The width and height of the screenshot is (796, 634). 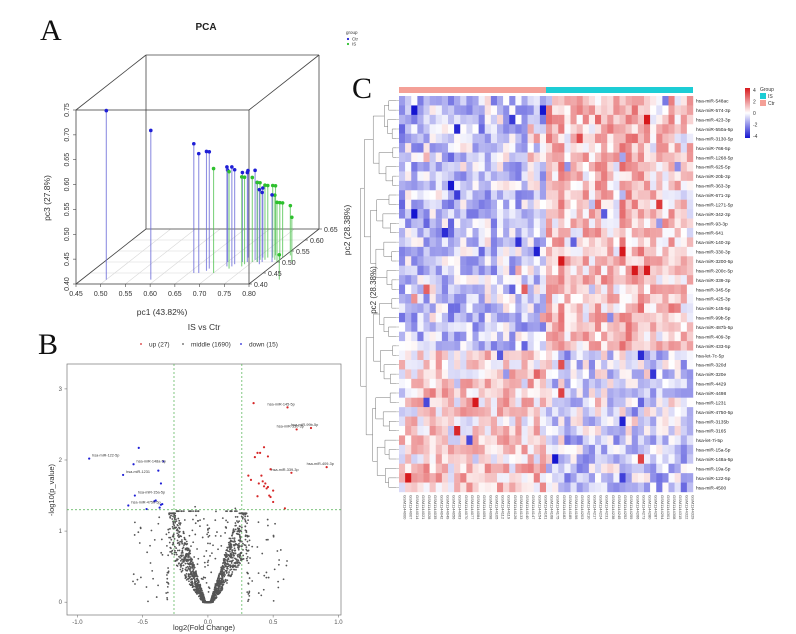 What do you see at coordinates (282, 203) in the screenshot?
I see `pca-point-is` at bounding box center [282, 203].